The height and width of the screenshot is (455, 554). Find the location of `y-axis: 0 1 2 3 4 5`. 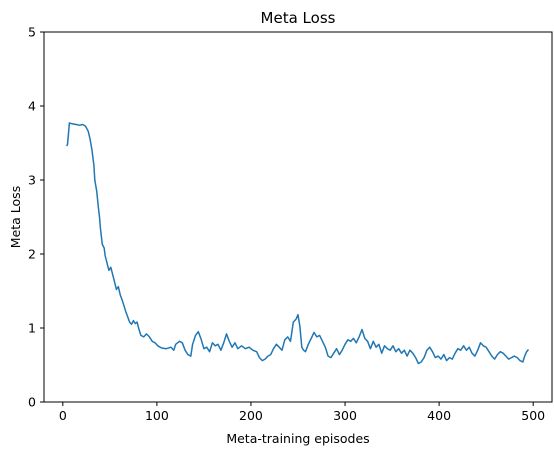

y-axis: 0 1 2 3 4 5 is located at coordinates (36, 217).